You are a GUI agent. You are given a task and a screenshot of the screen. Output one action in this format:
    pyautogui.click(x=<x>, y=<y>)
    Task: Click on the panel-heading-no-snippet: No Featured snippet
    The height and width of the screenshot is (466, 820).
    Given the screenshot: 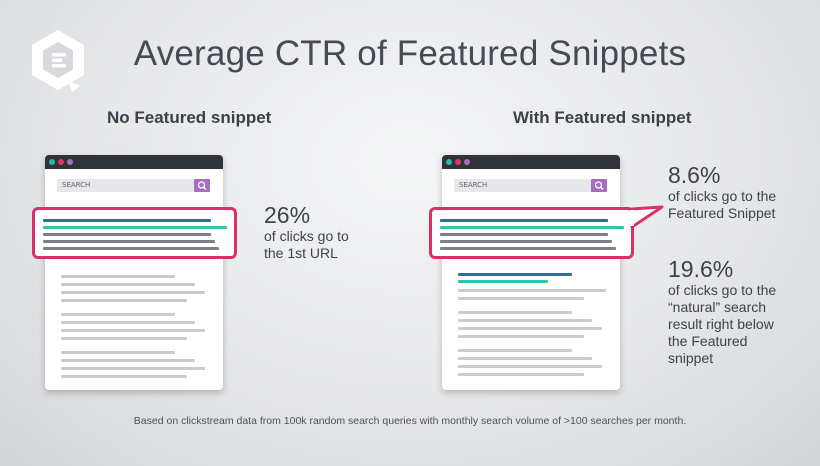 What is the action you would take?
    pyautogui.click(x=189, y=117)
    